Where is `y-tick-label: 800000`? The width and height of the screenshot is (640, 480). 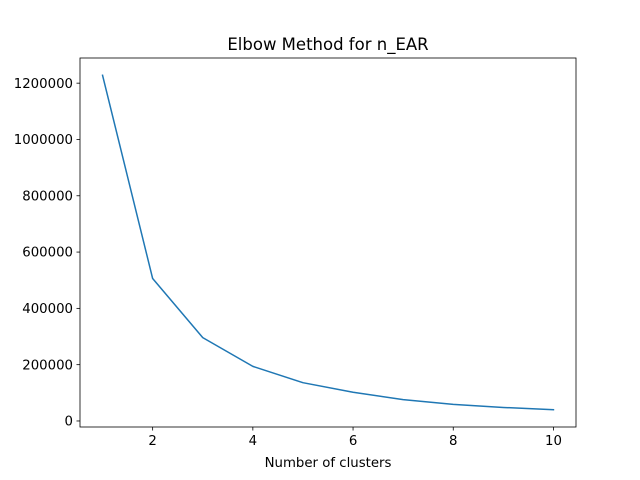 y-tick-label: 800000 is located at coordinates (47, 196).